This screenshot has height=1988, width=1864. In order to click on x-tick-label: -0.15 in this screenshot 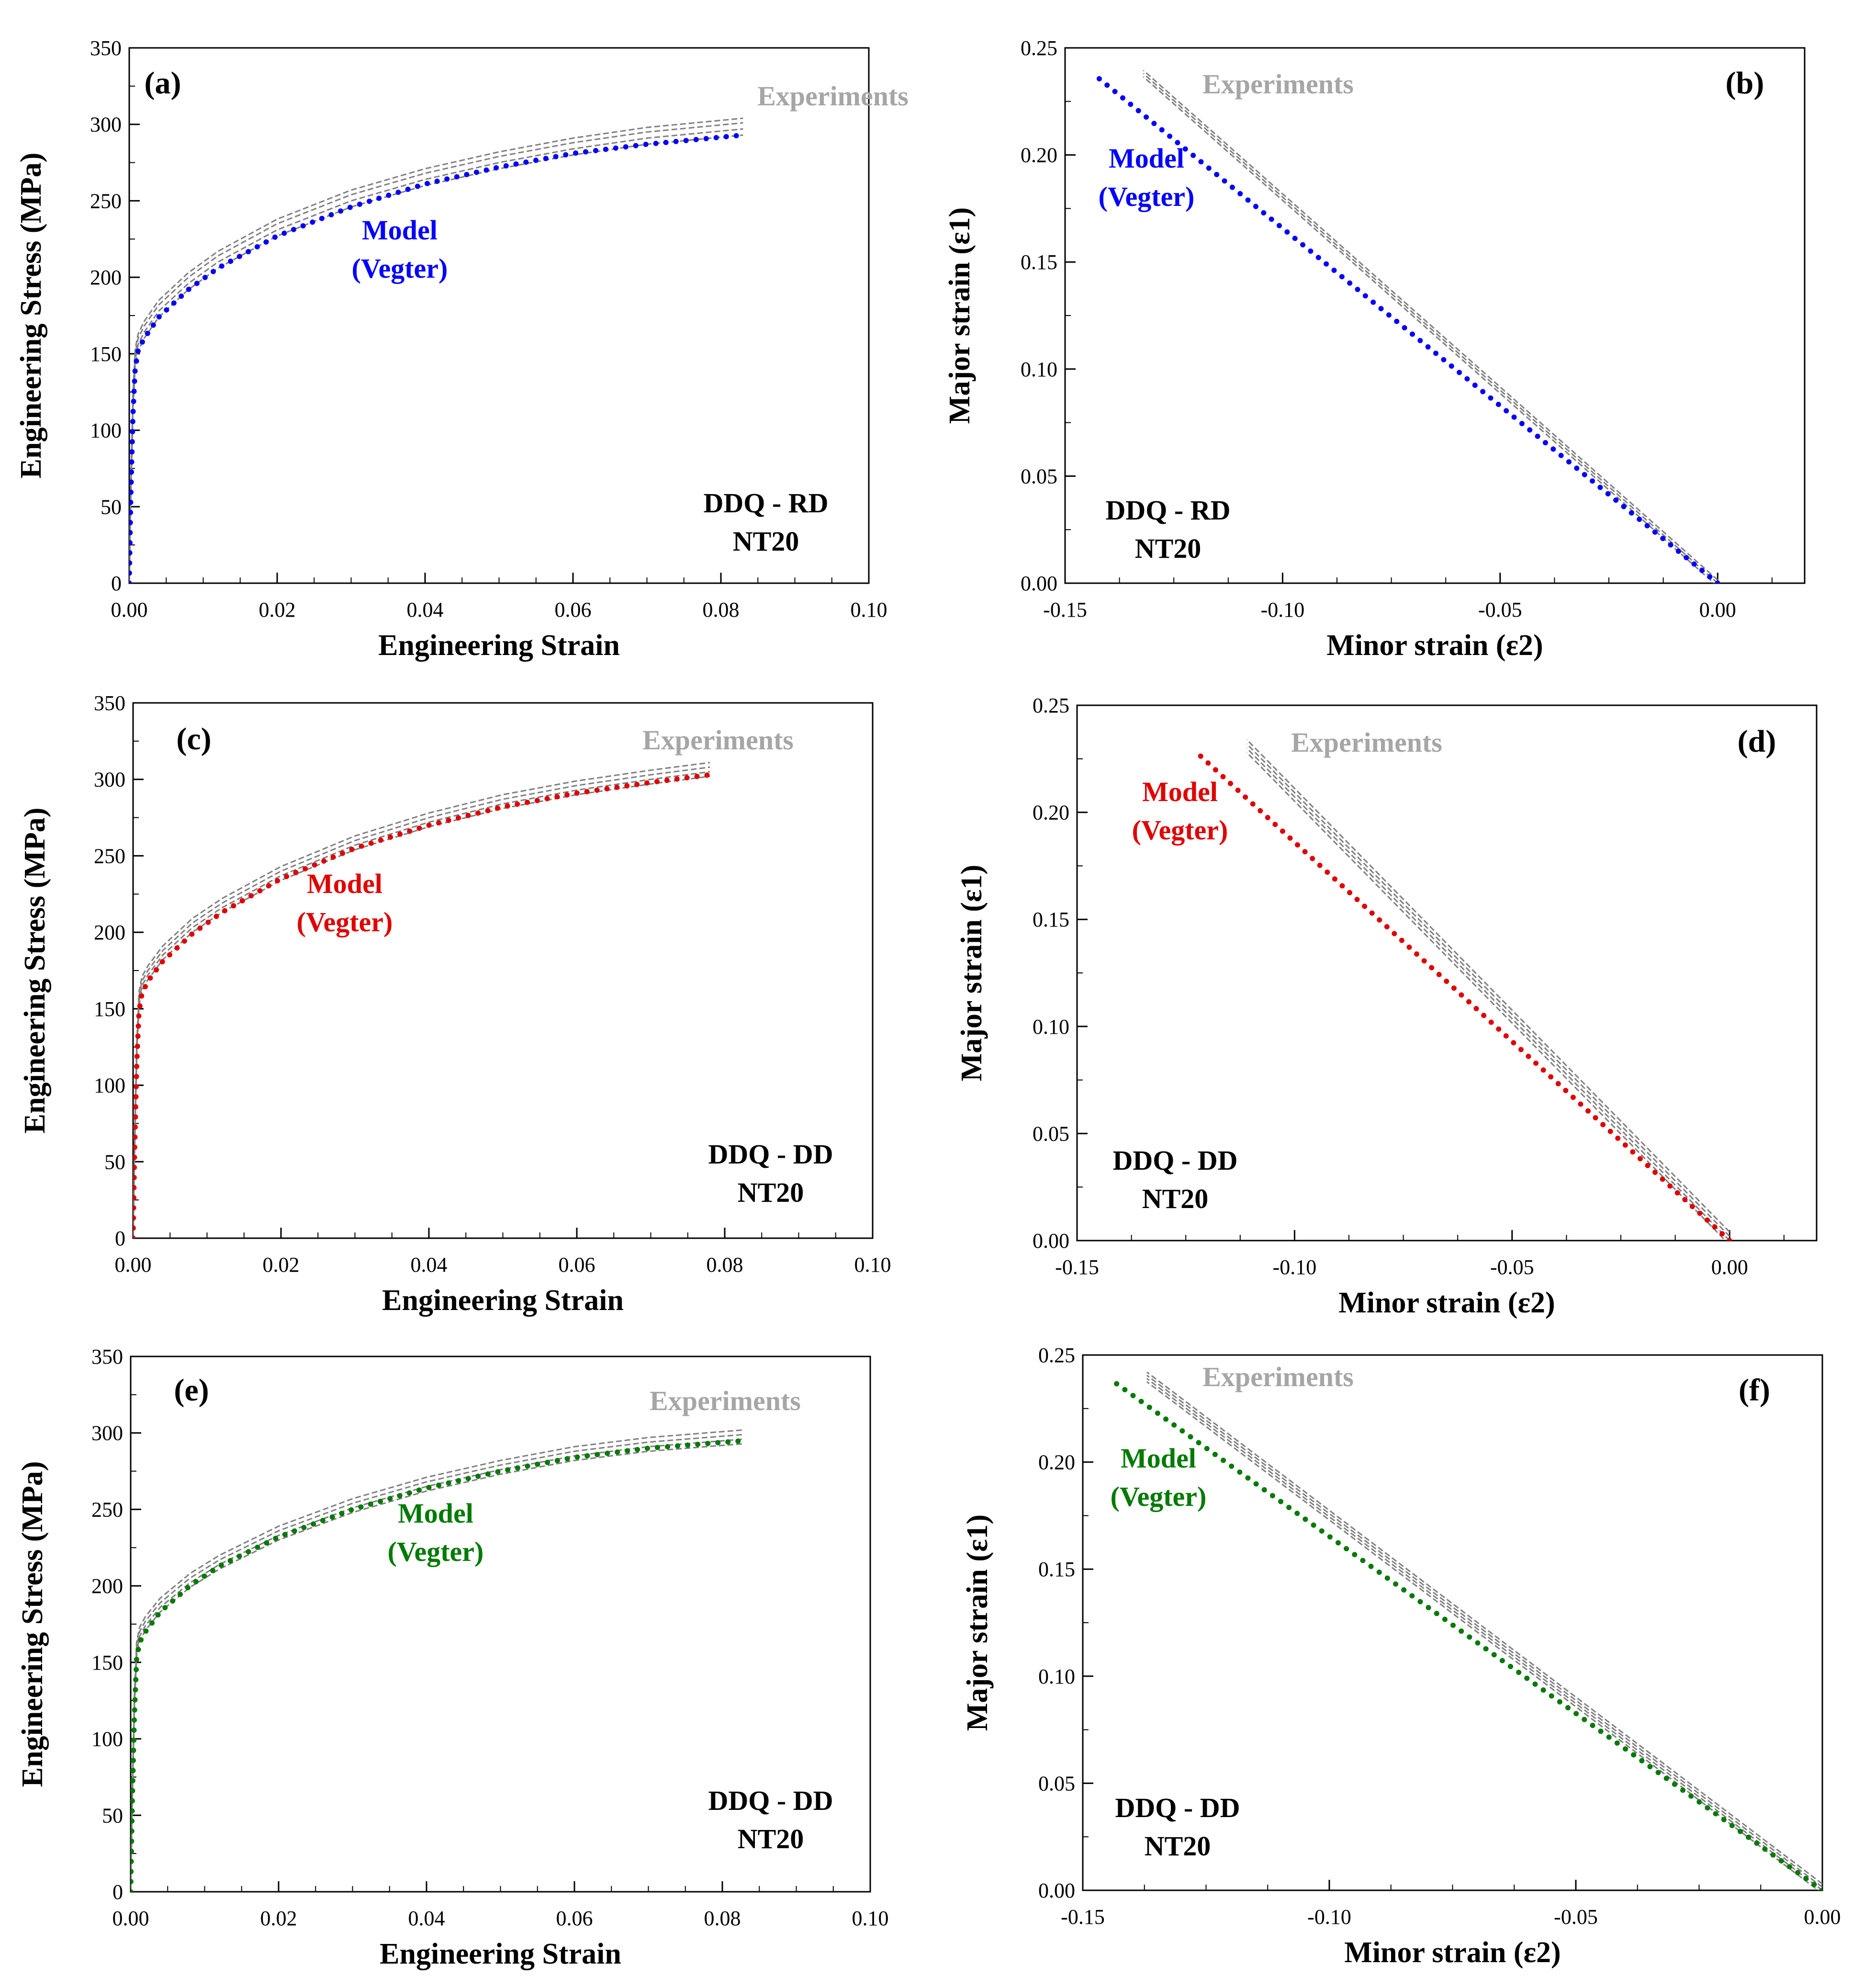, I will do `click(1083, 1917)`.